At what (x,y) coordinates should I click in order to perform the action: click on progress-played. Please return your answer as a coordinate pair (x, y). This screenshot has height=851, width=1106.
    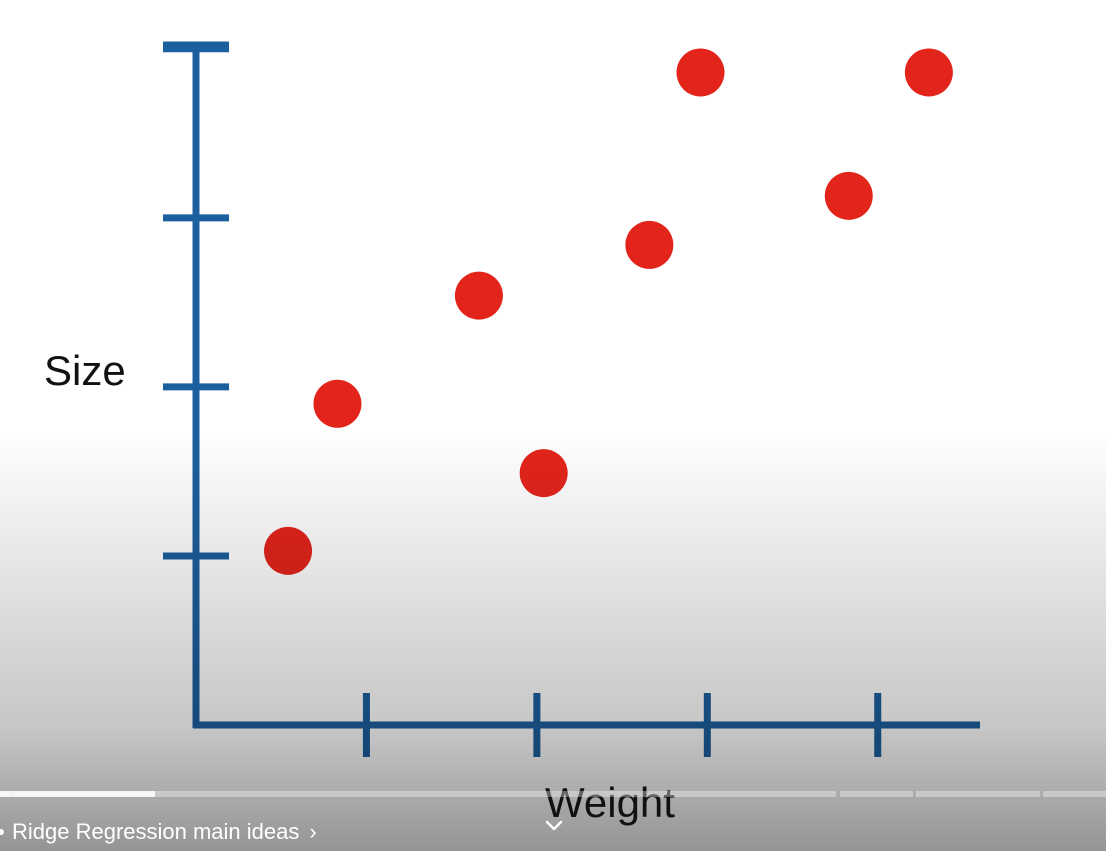
    Looking at the image, I should click on (77, 794).